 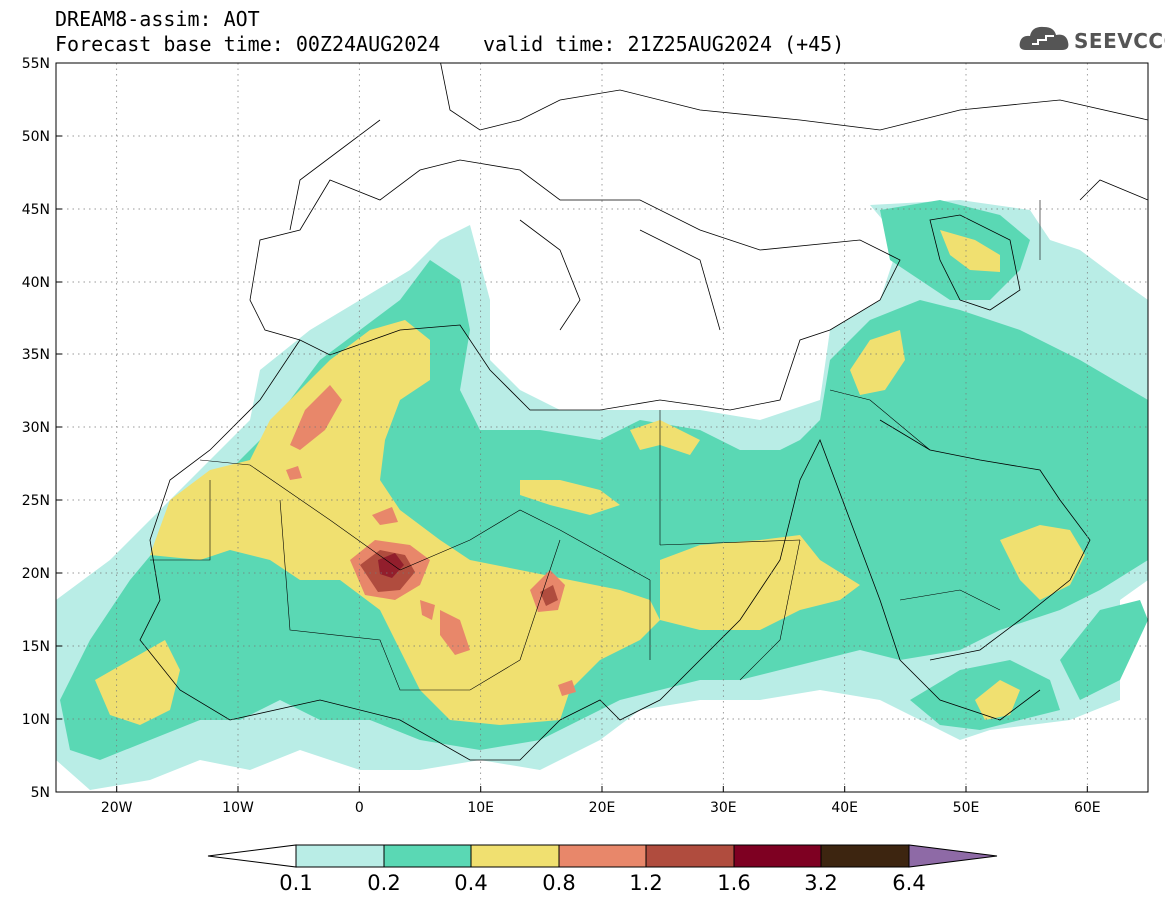 I want to click on lat-label-15n: 15N, so click(x=36, y=647).